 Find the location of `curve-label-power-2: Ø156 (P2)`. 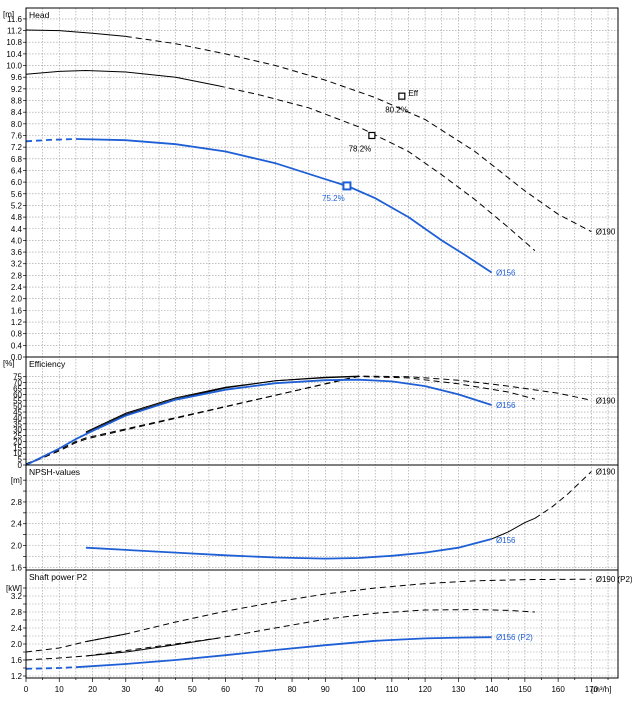

curve-label-power-2: Ø156 (P2) is located at coordinates (514, 637).